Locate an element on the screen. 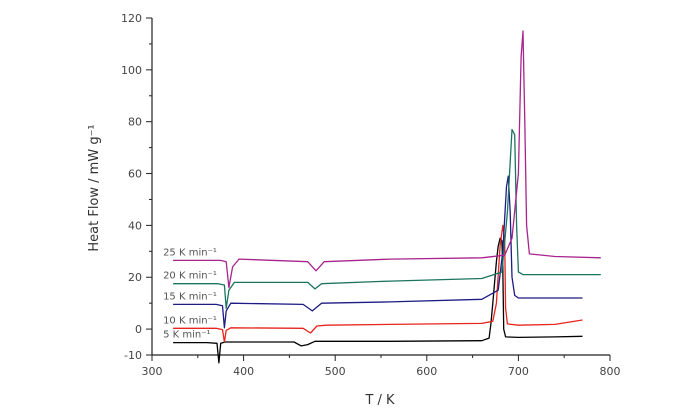  series-label-4: 20 K min⁻¹ is located at coordinates (190, 276).